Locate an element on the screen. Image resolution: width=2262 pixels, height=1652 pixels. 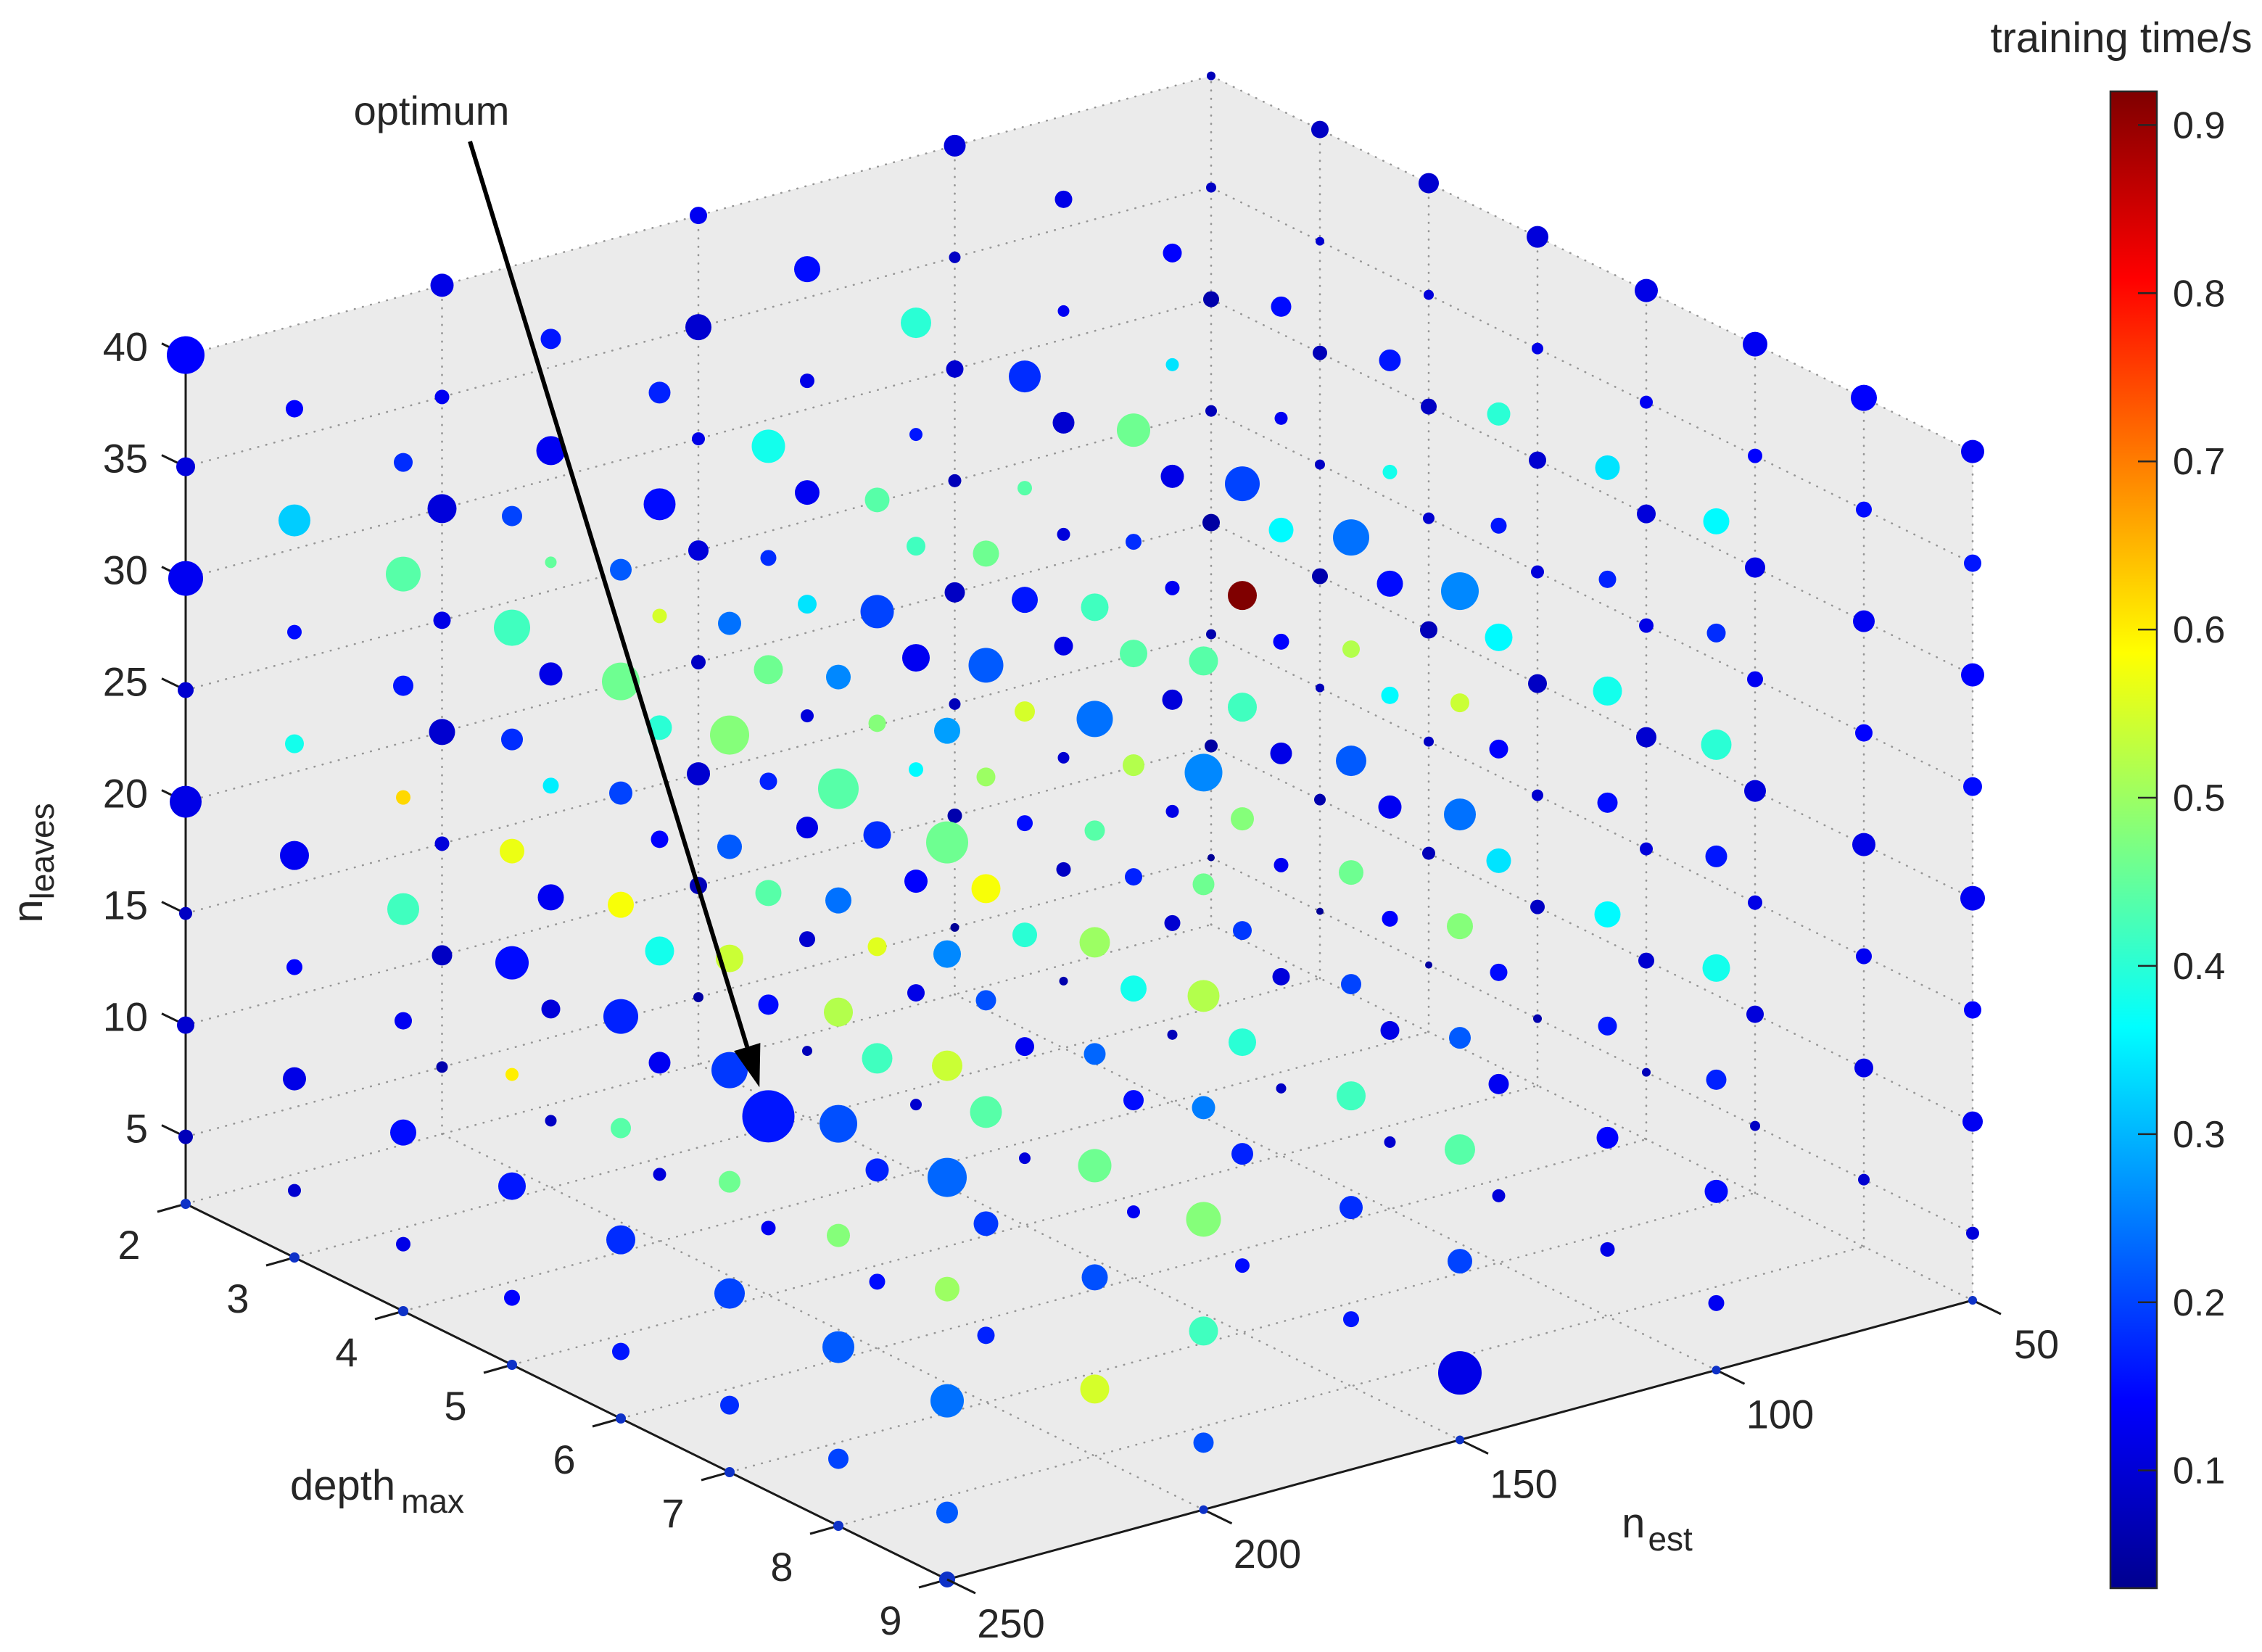
tick-label: 7 is located at coordinates (672, 1513).